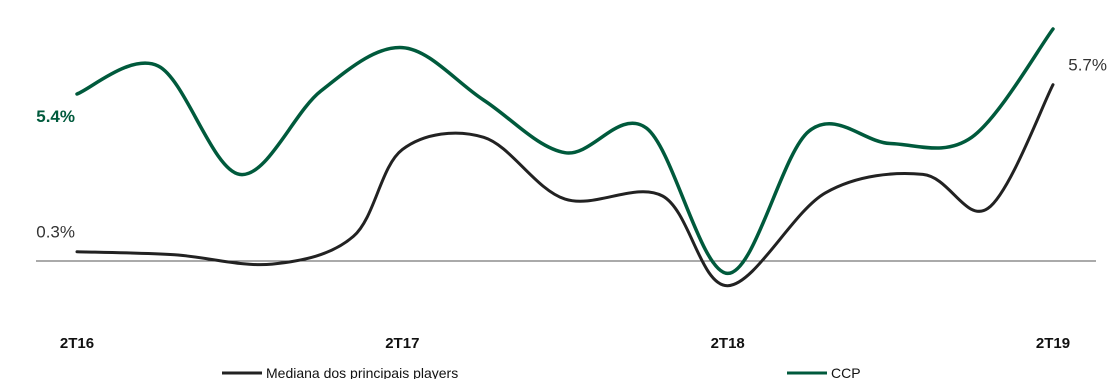  I want to click on legend: Mediana dos principais players CCP, so click(541, 372).